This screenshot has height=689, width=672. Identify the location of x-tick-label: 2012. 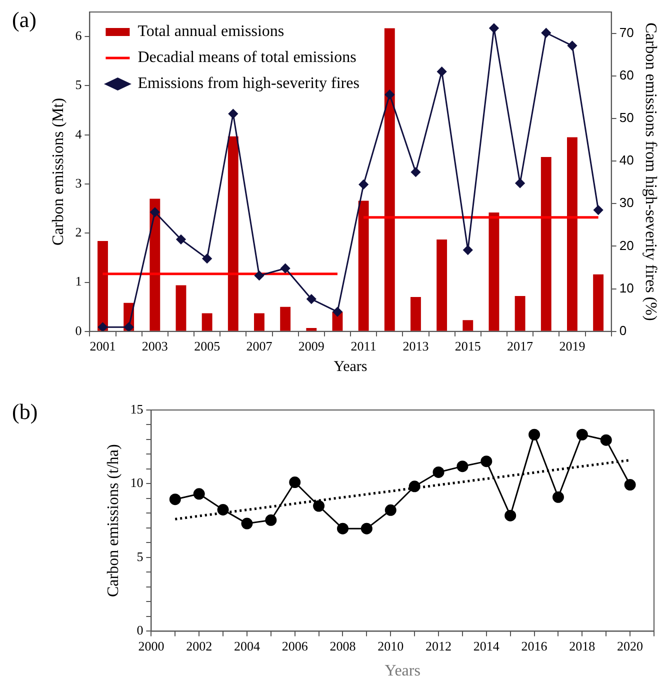
(439, 646).